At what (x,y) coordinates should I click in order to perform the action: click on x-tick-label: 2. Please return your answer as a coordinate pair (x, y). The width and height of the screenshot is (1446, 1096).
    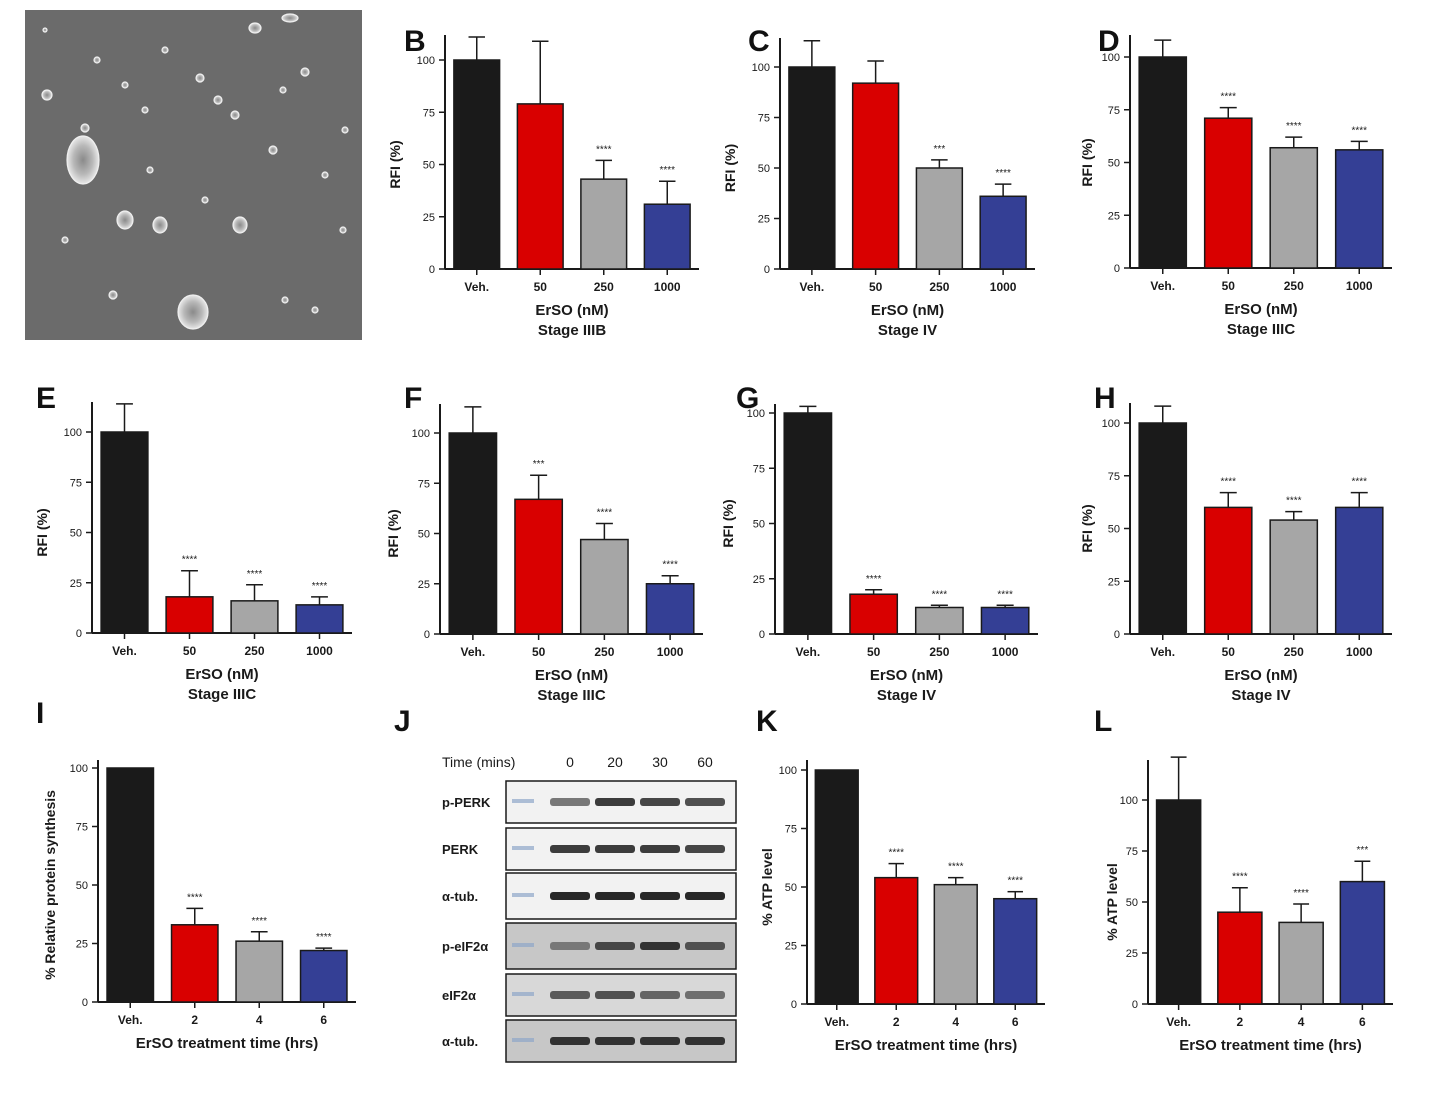
    Looking at the image, I should click on (896, 1022).